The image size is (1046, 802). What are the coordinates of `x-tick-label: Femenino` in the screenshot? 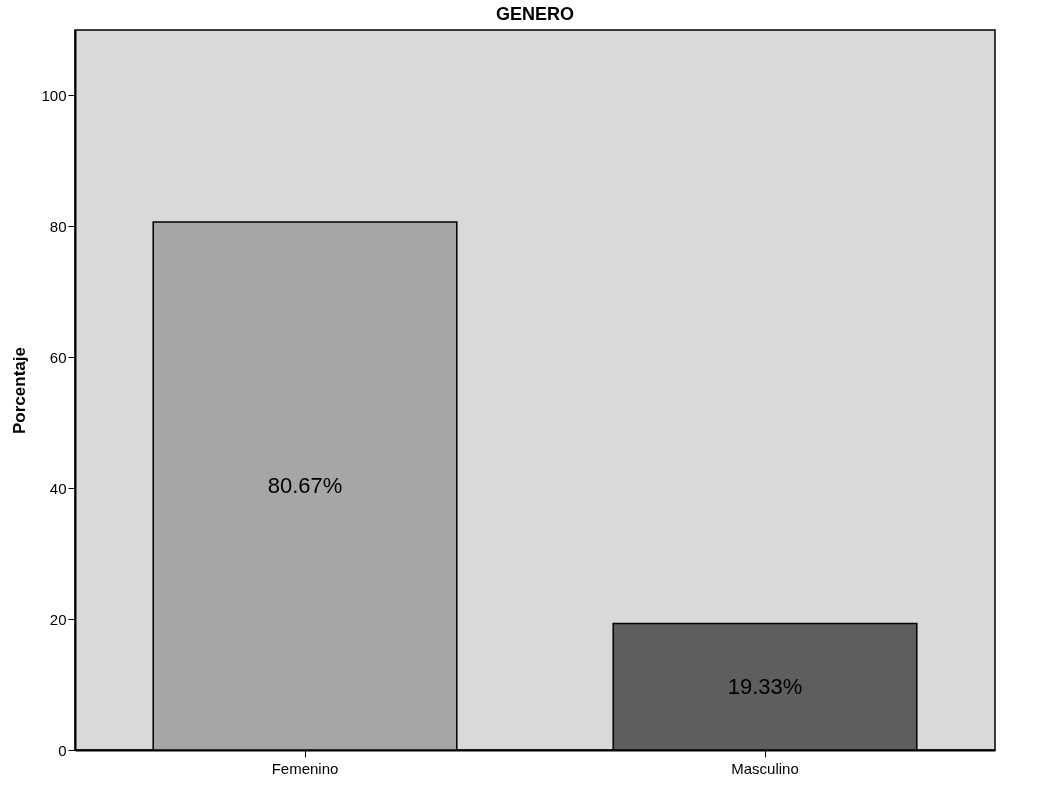 It's located at (305, 768).